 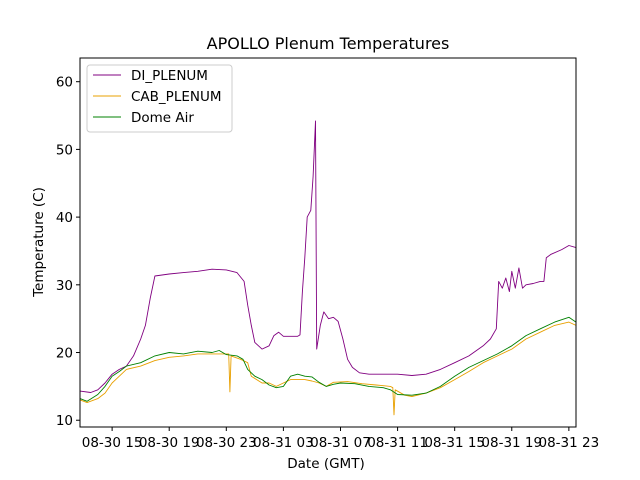 What do you see at coordinates (64, 83) in the screenshot?
I see `y-tick-label: 60` at bounding box center [64, 83].